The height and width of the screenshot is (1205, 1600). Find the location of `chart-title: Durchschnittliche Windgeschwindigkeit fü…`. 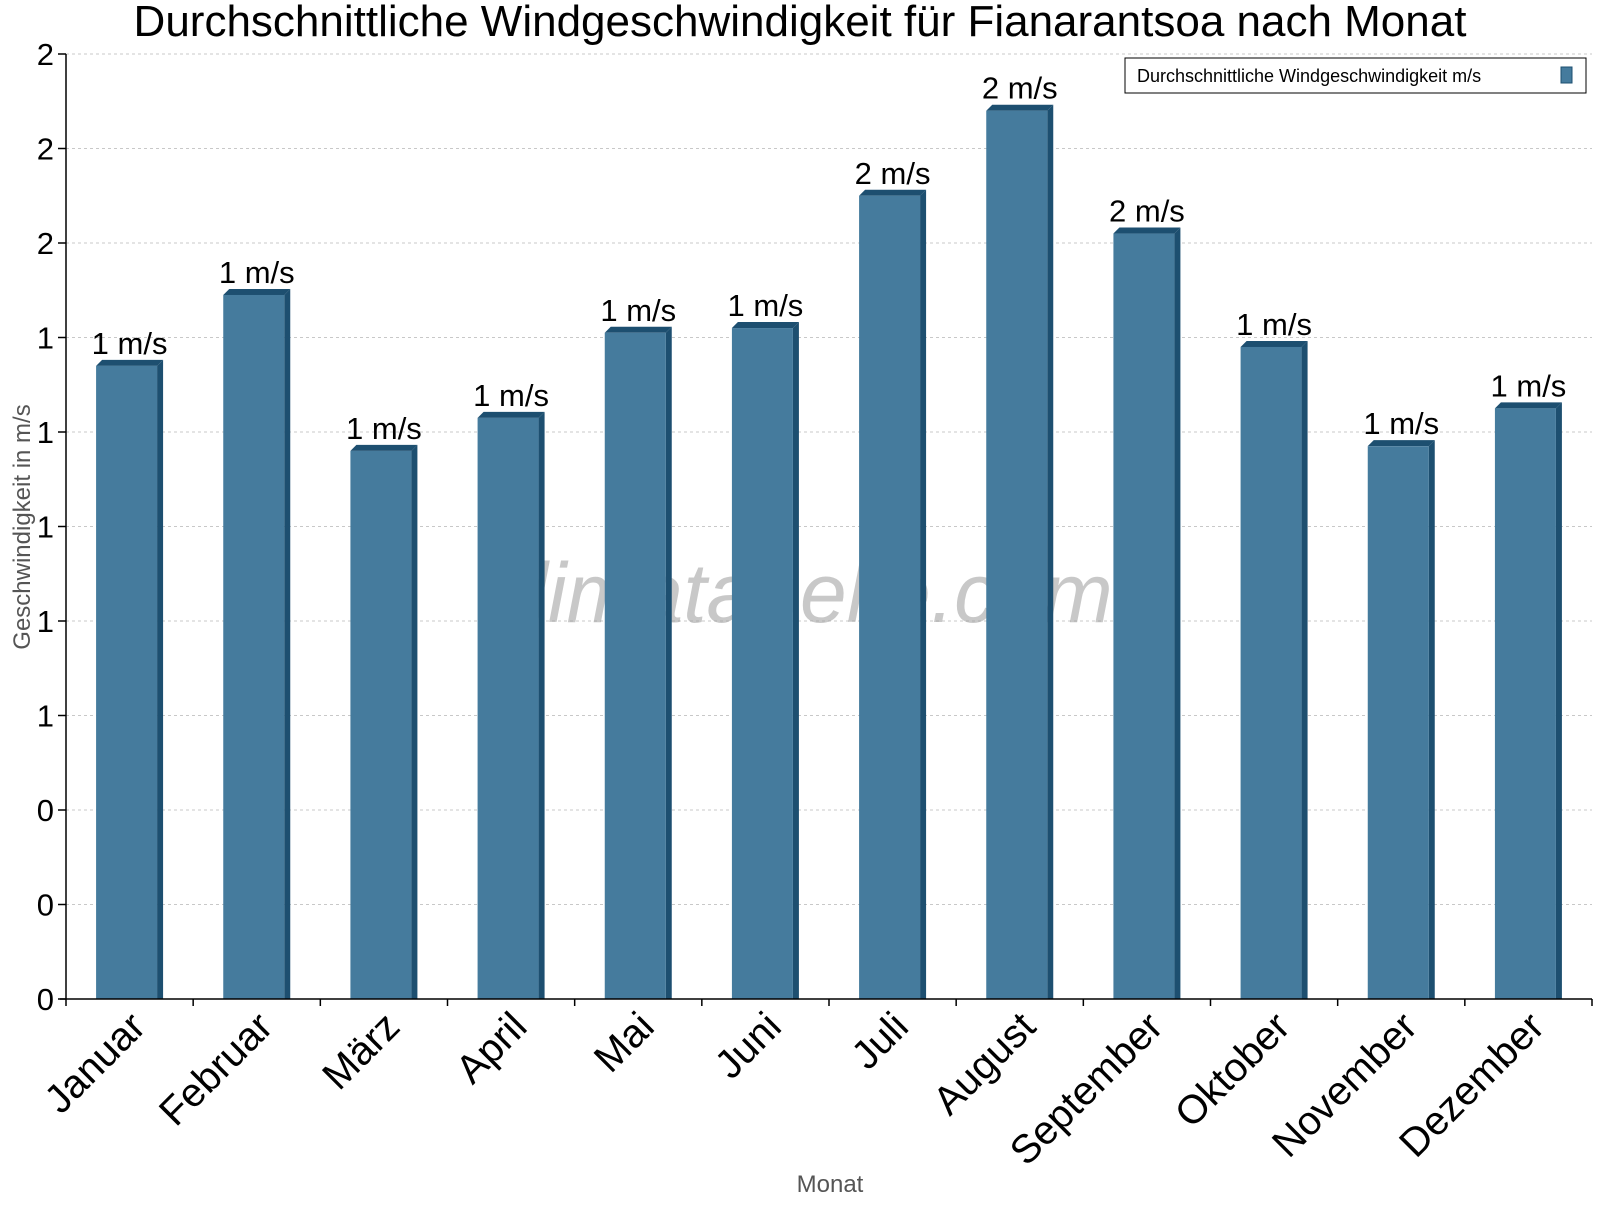

chart-title: Durchschnittliche Windgeschwindigkeit fü… is located at coordinates (800, 23).